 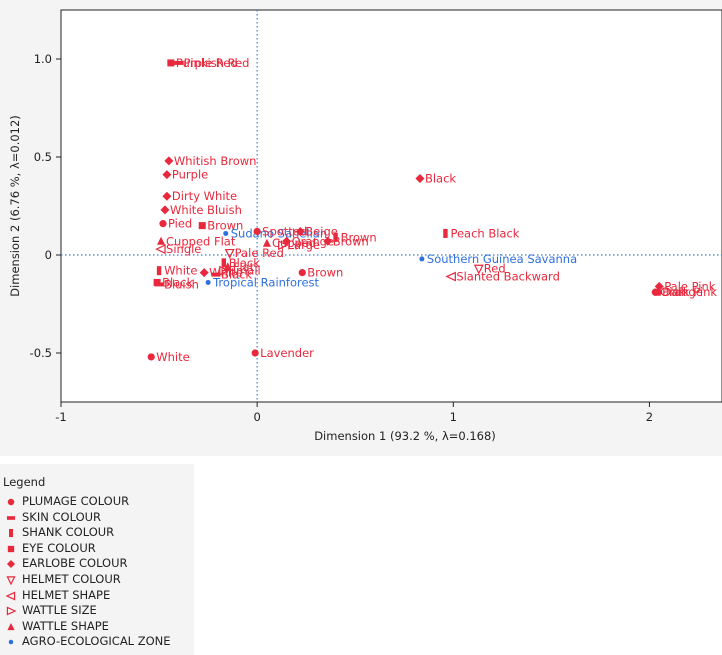 What do you see at coordinates (167, 196) in the screenshot?
I see `point-marker-dirty-white` at bounding box center [167, 196].